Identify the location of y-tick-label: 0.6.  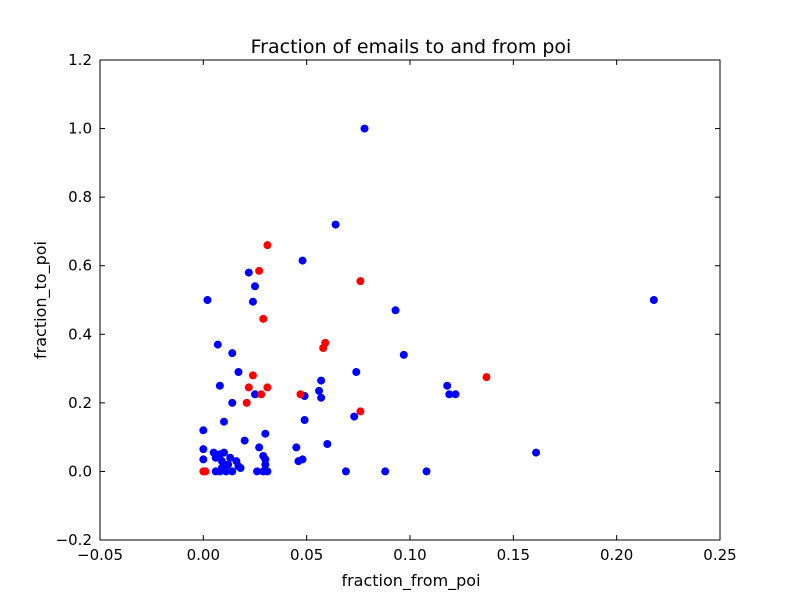
(80, 266).